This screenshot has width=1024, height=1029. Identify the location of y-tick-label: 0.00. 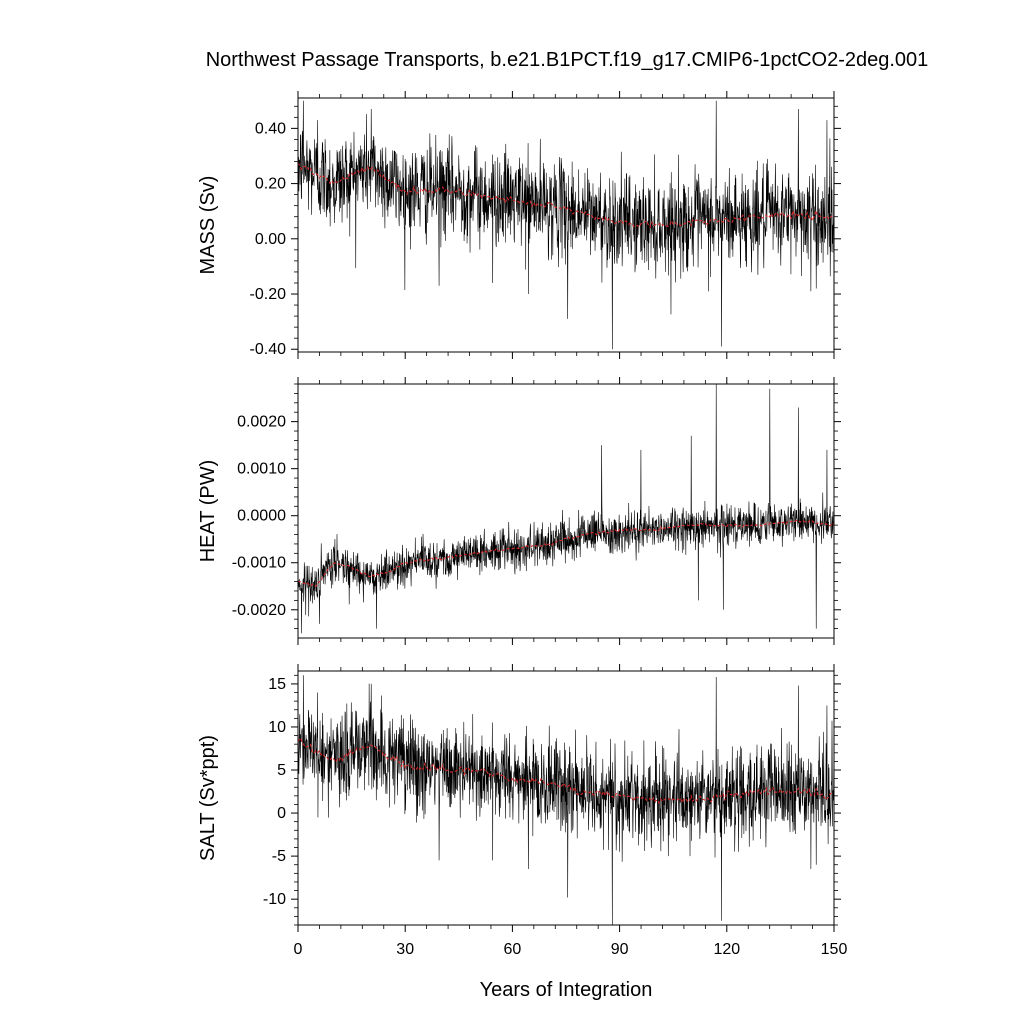
(270, 239).